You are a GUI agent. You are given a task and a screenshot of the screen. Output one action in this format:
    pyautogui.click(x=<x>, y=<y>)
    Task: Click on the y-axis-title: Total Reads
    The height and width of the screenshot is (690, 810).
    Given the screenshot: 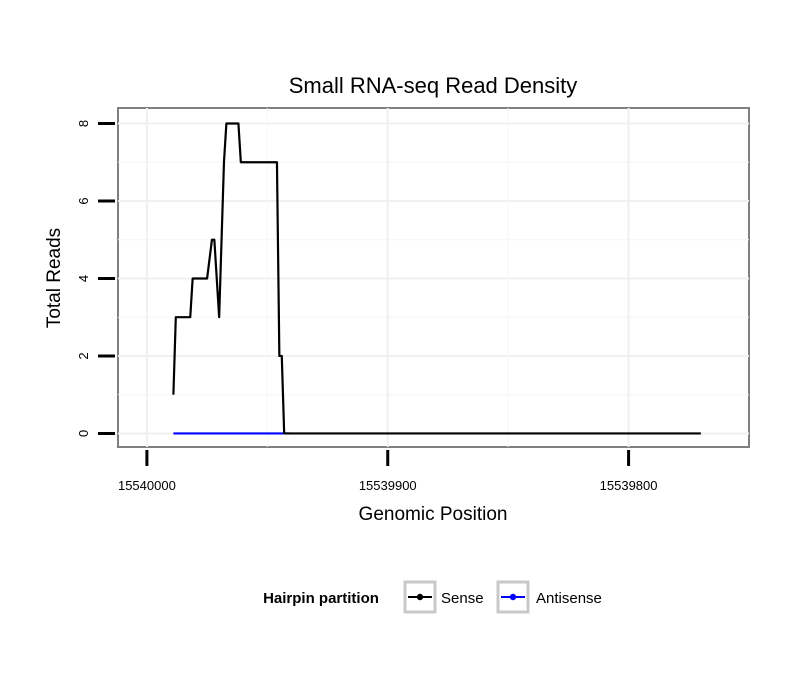 What is the action you would take?
    pyautogui.click(x=54, y=278)
    